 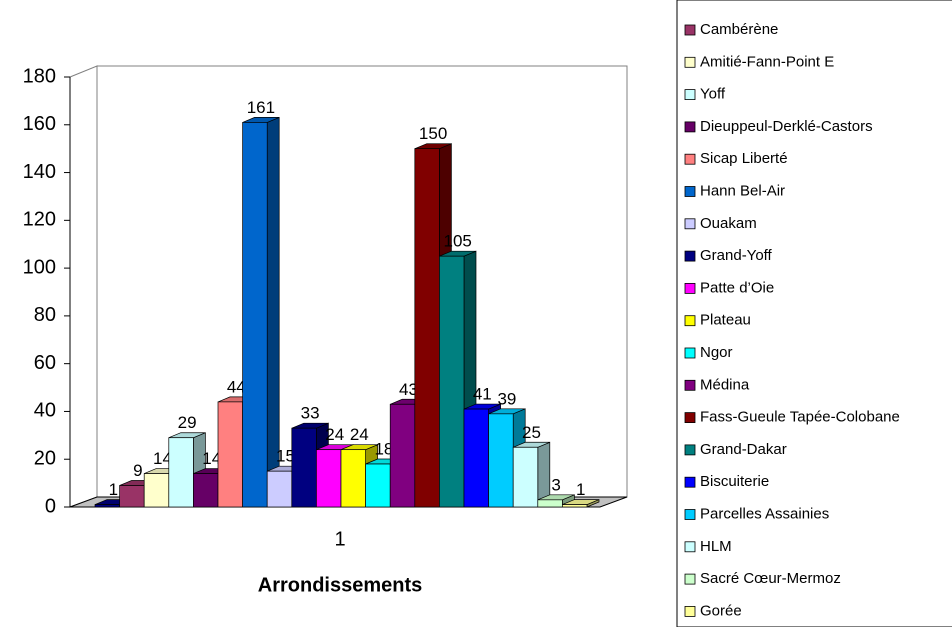 What do you see at coordinates (725, 320) in the screenshot?
I see `legend-label: Plateau` at bounding box center [725, 320].